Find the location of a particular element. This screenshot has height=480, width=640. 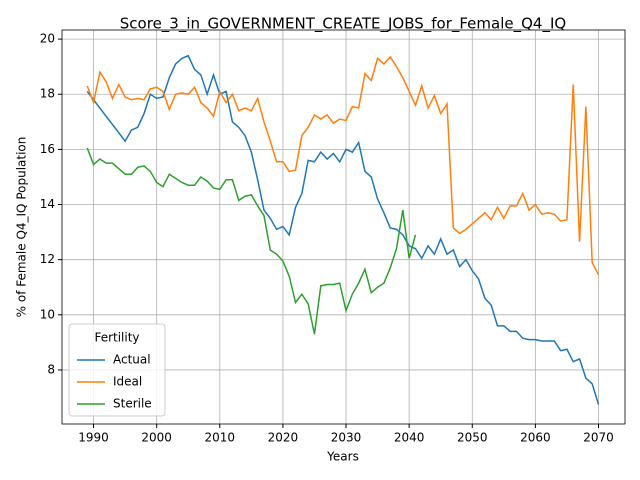

x-axis-label: Years is located at coordinates (342, 457).